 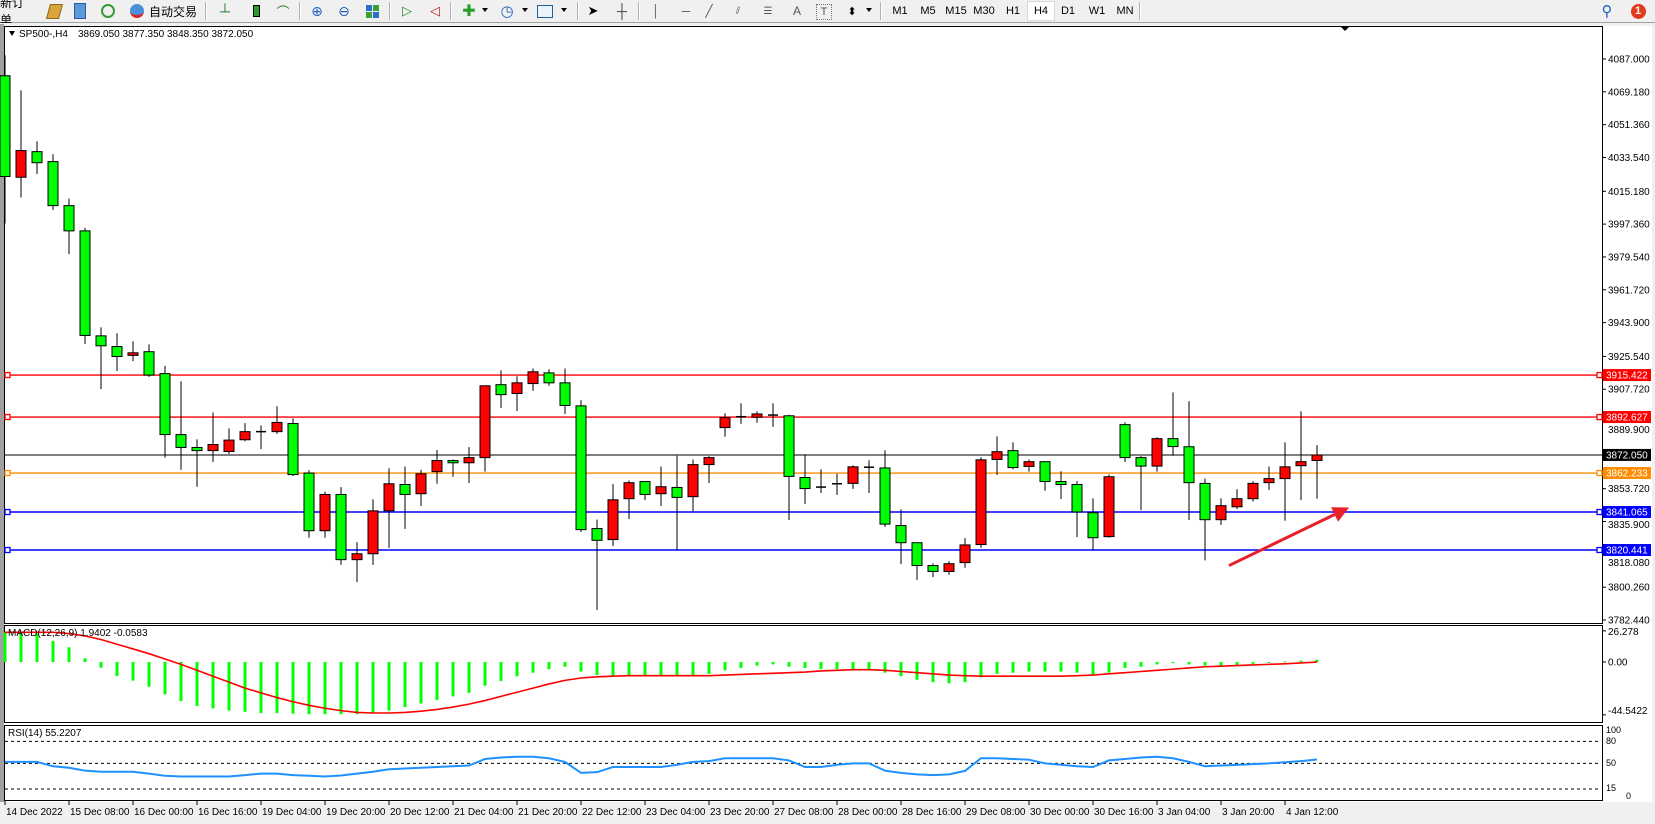 What do you see at coordinates (372, 11) in the screenshot?
I see `tile-windows-icon` at bounding box center [372, 11].